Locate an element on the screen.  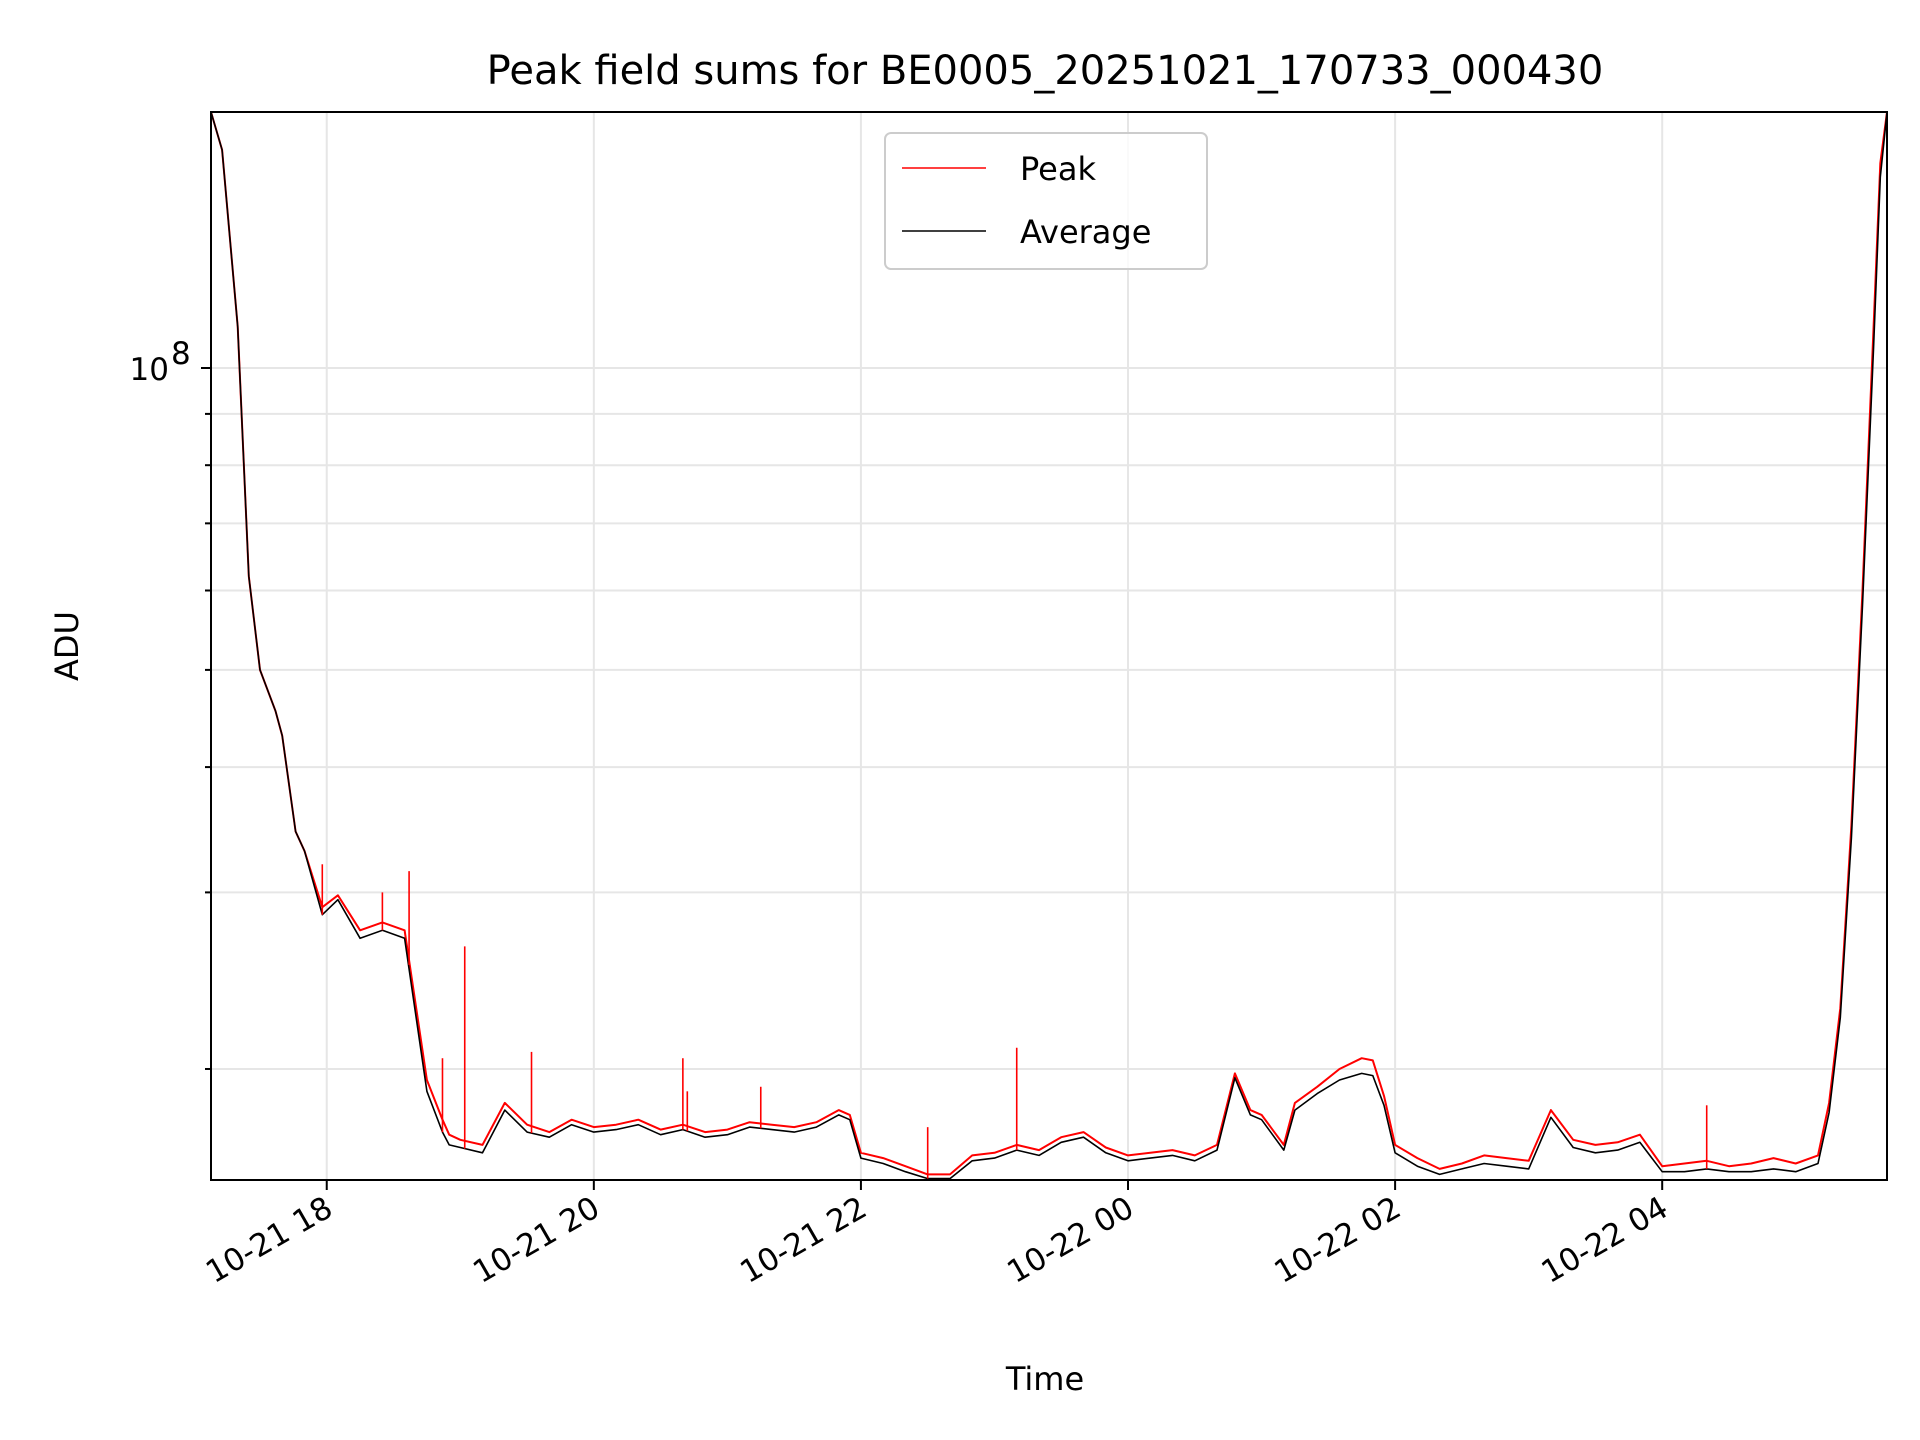
legend-label-peak: Peak is located at coordinates (1058, 169).